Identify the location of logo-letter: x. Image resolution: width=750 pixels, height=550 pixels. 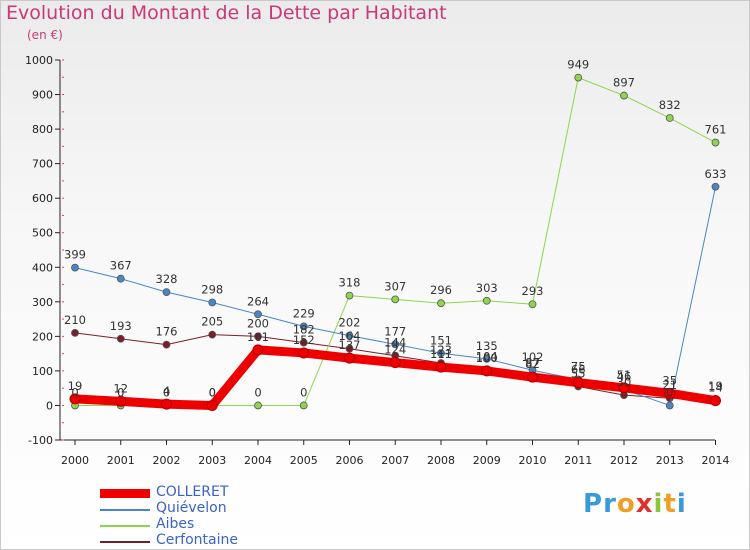
(644, 504).